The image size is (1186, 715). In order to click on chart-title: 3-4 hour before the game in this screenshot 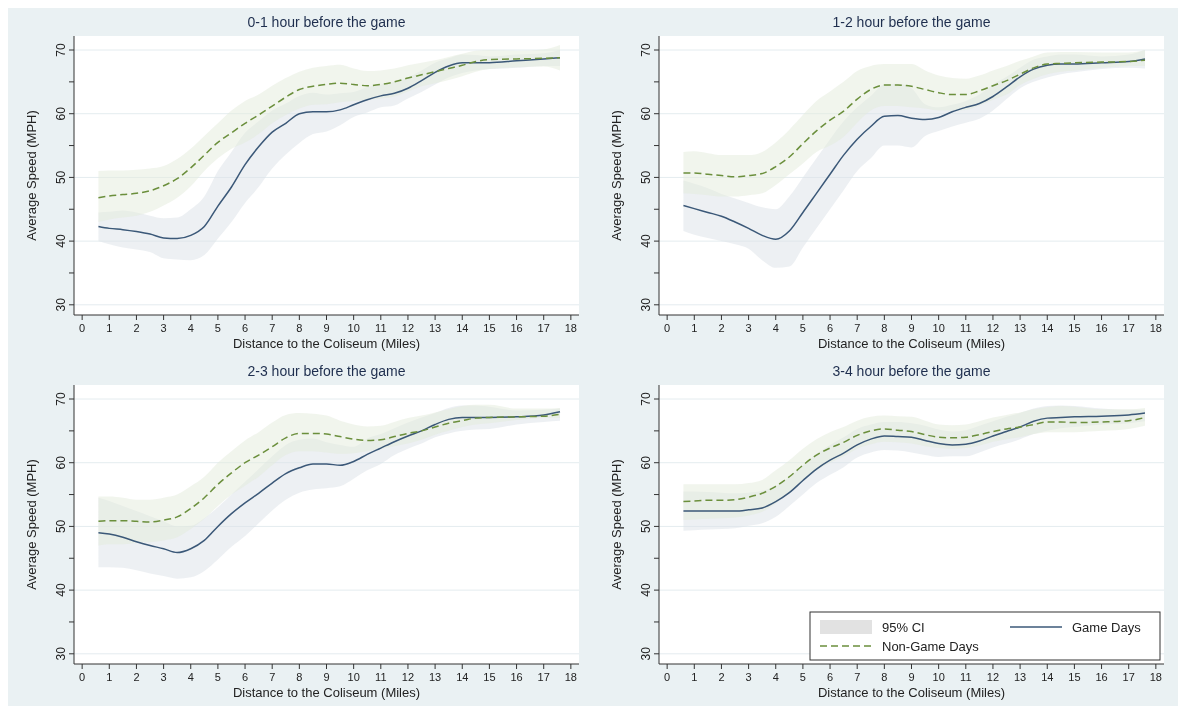, I will do `click(911, 371)`.